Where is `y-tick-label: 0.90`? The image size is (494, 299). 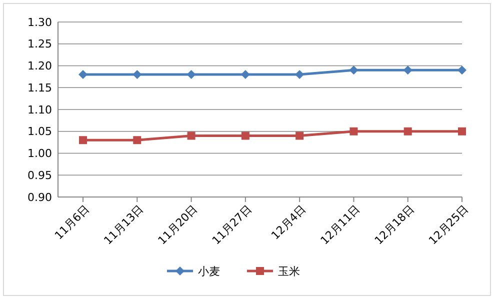
y-tick-label: 0.90 is located at coordinates (40, 197).